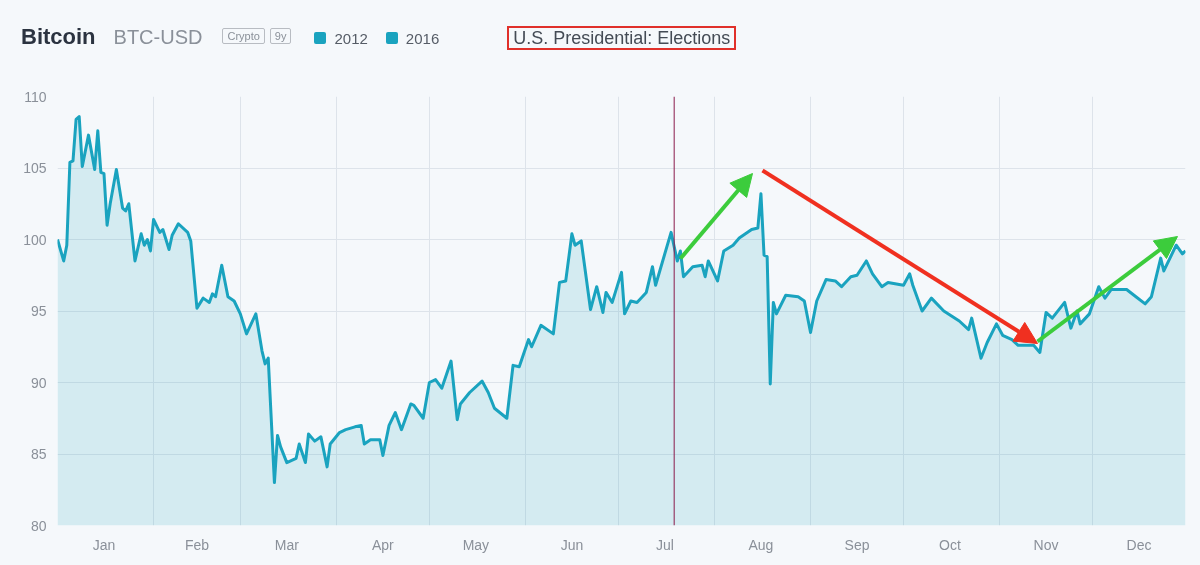 Image resolution: width=1200 pixels, height=565 pixels. I want to click on y-tick-label: 90, so click(38, 382).